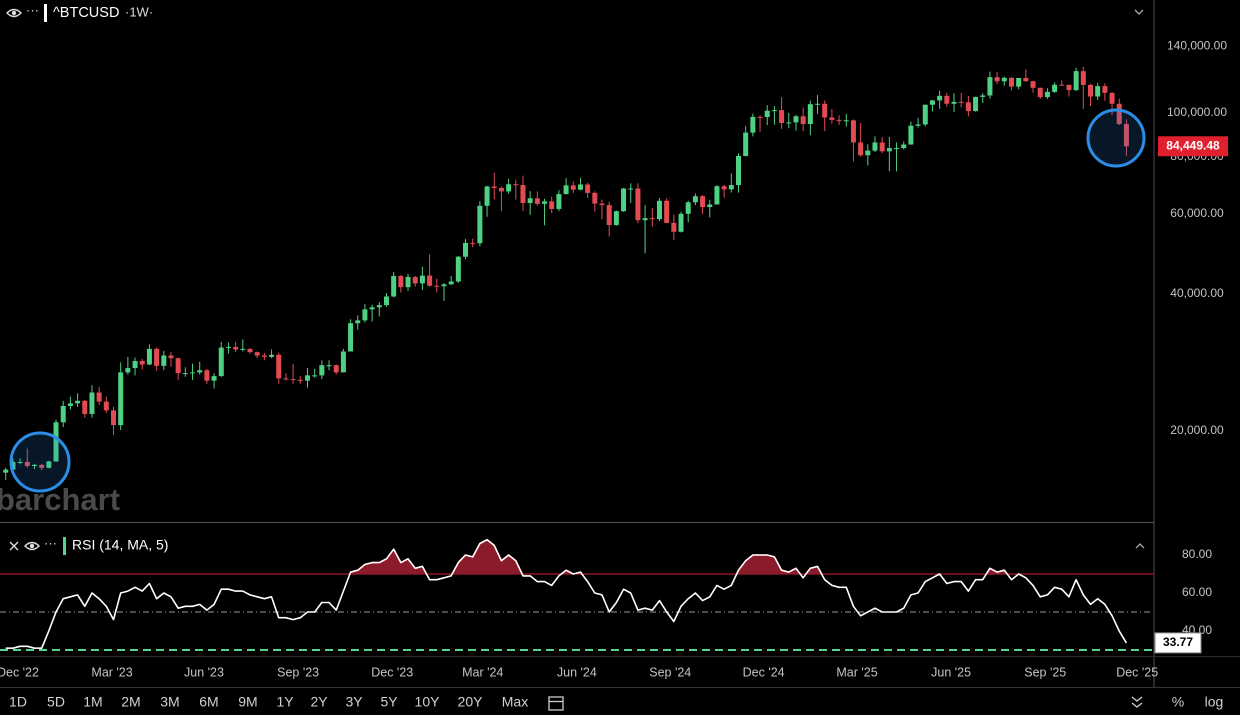  I want to click on y-tick-label: 80.00, so click(1197, 554).